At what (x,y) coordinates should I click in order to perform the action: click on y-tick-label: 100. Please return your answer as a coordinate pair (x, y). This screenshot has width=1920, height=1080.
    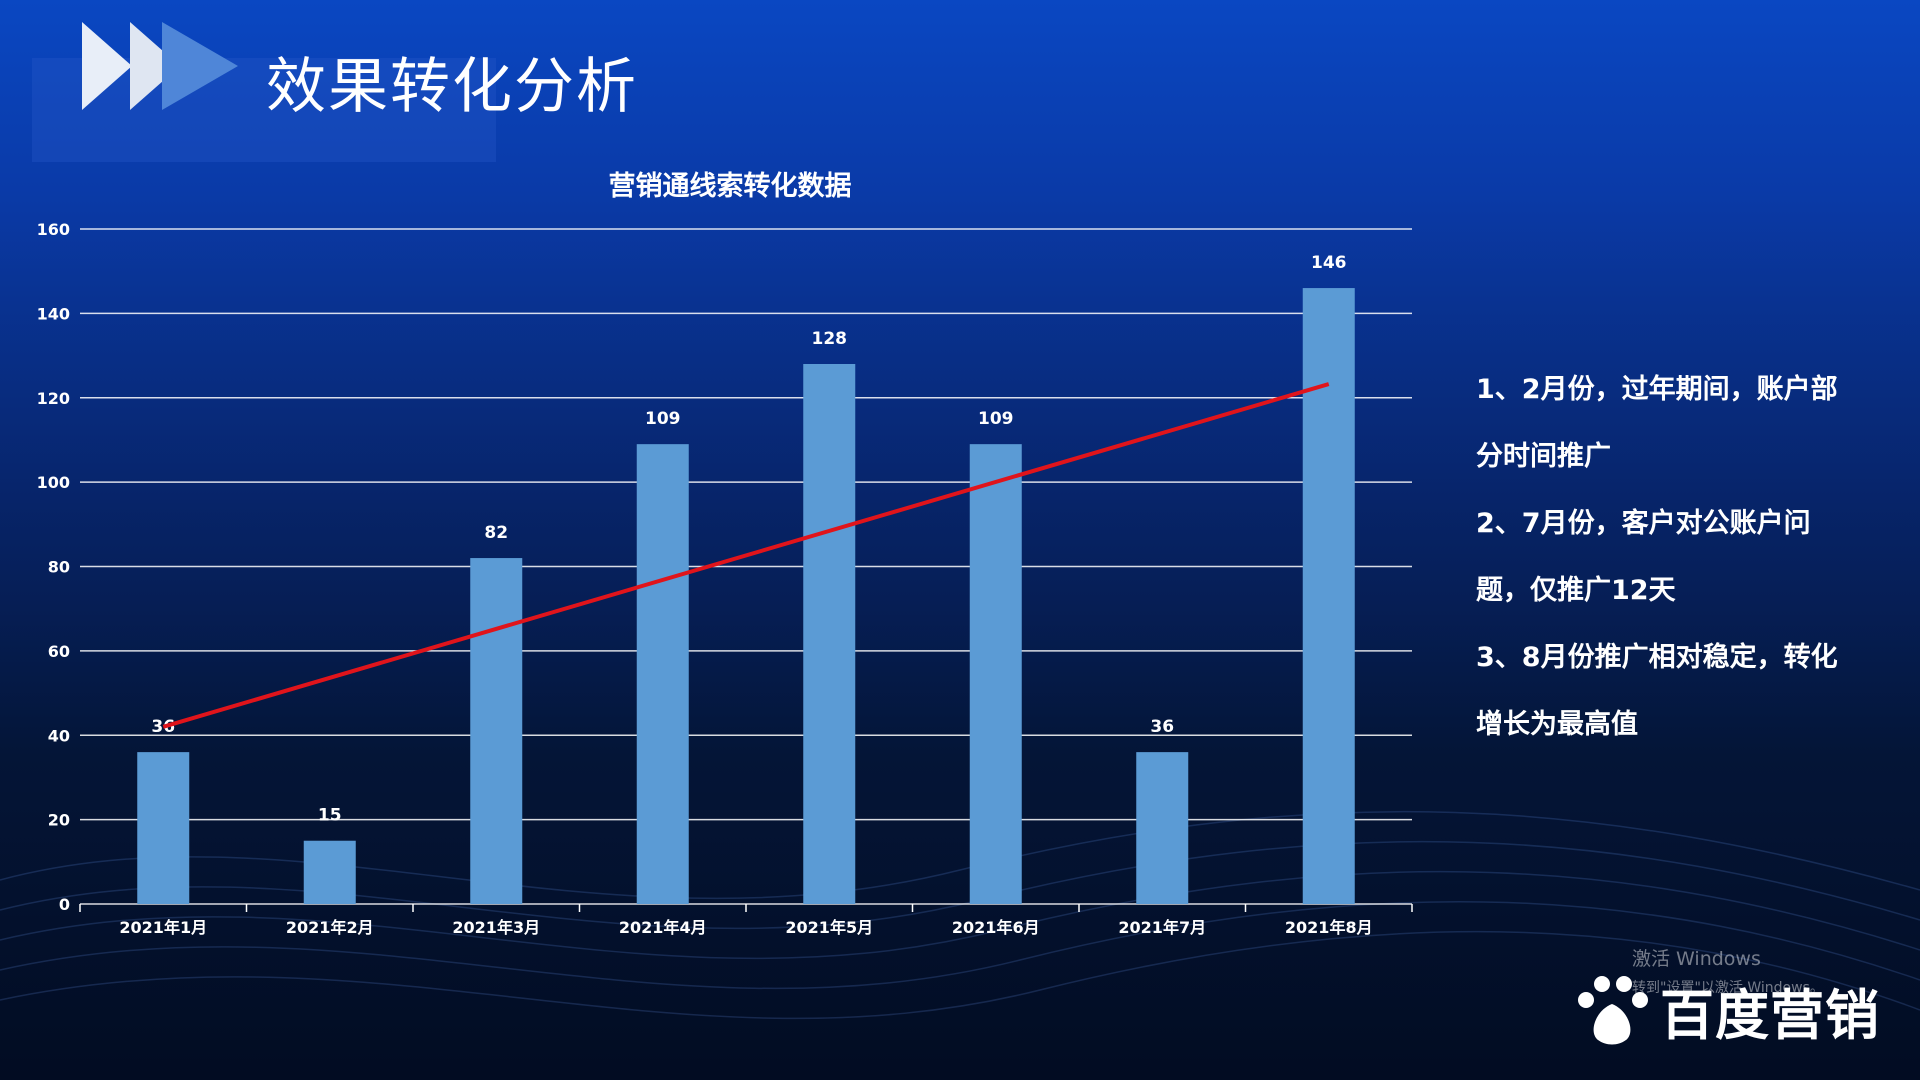
    Looking at the image, I should click on (53, 482).